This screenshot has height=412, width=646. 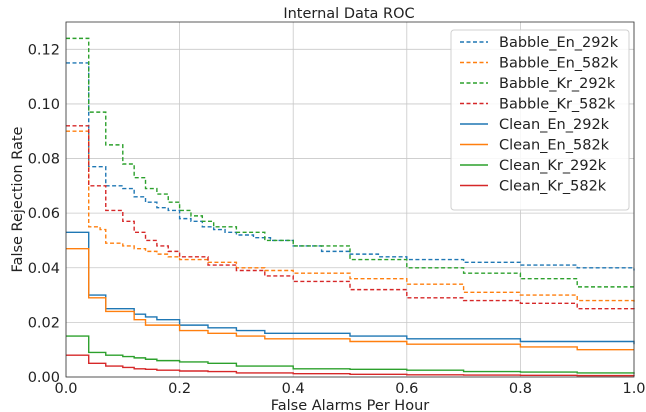 What do you see at coordinates (520, 389) in the screenshot?
I see `x-tick-label: 0.8` at bounding box center [520, 389].